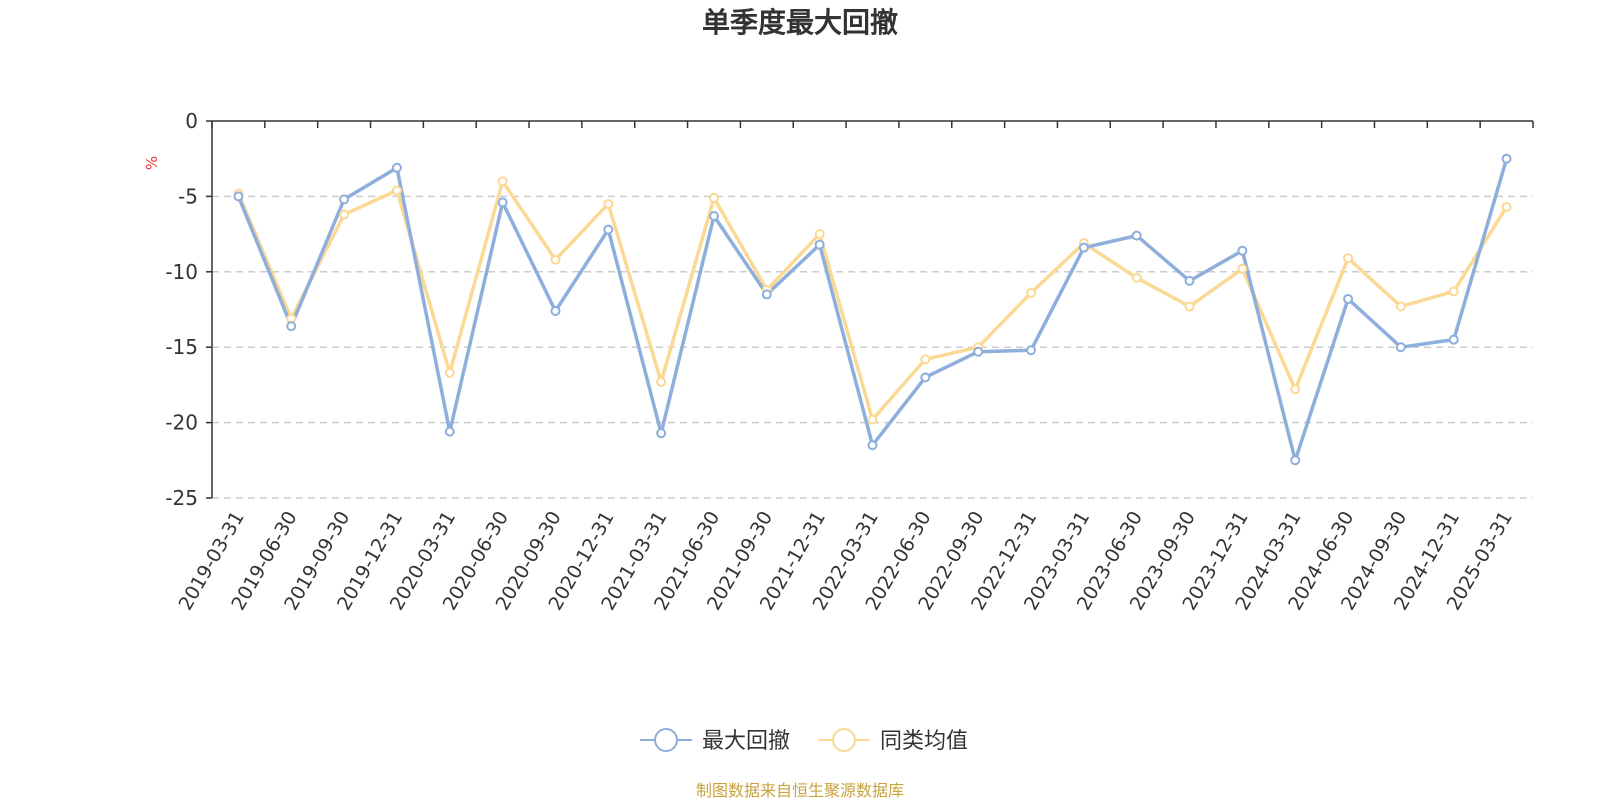 This screenshot has height=800, width=1600. What do you see at coordinates (188, 309) in the screenshot?
I see `y-axis-ticks: 0 -5 -10 -15 -20 -25` at bounding box center [188, 309].